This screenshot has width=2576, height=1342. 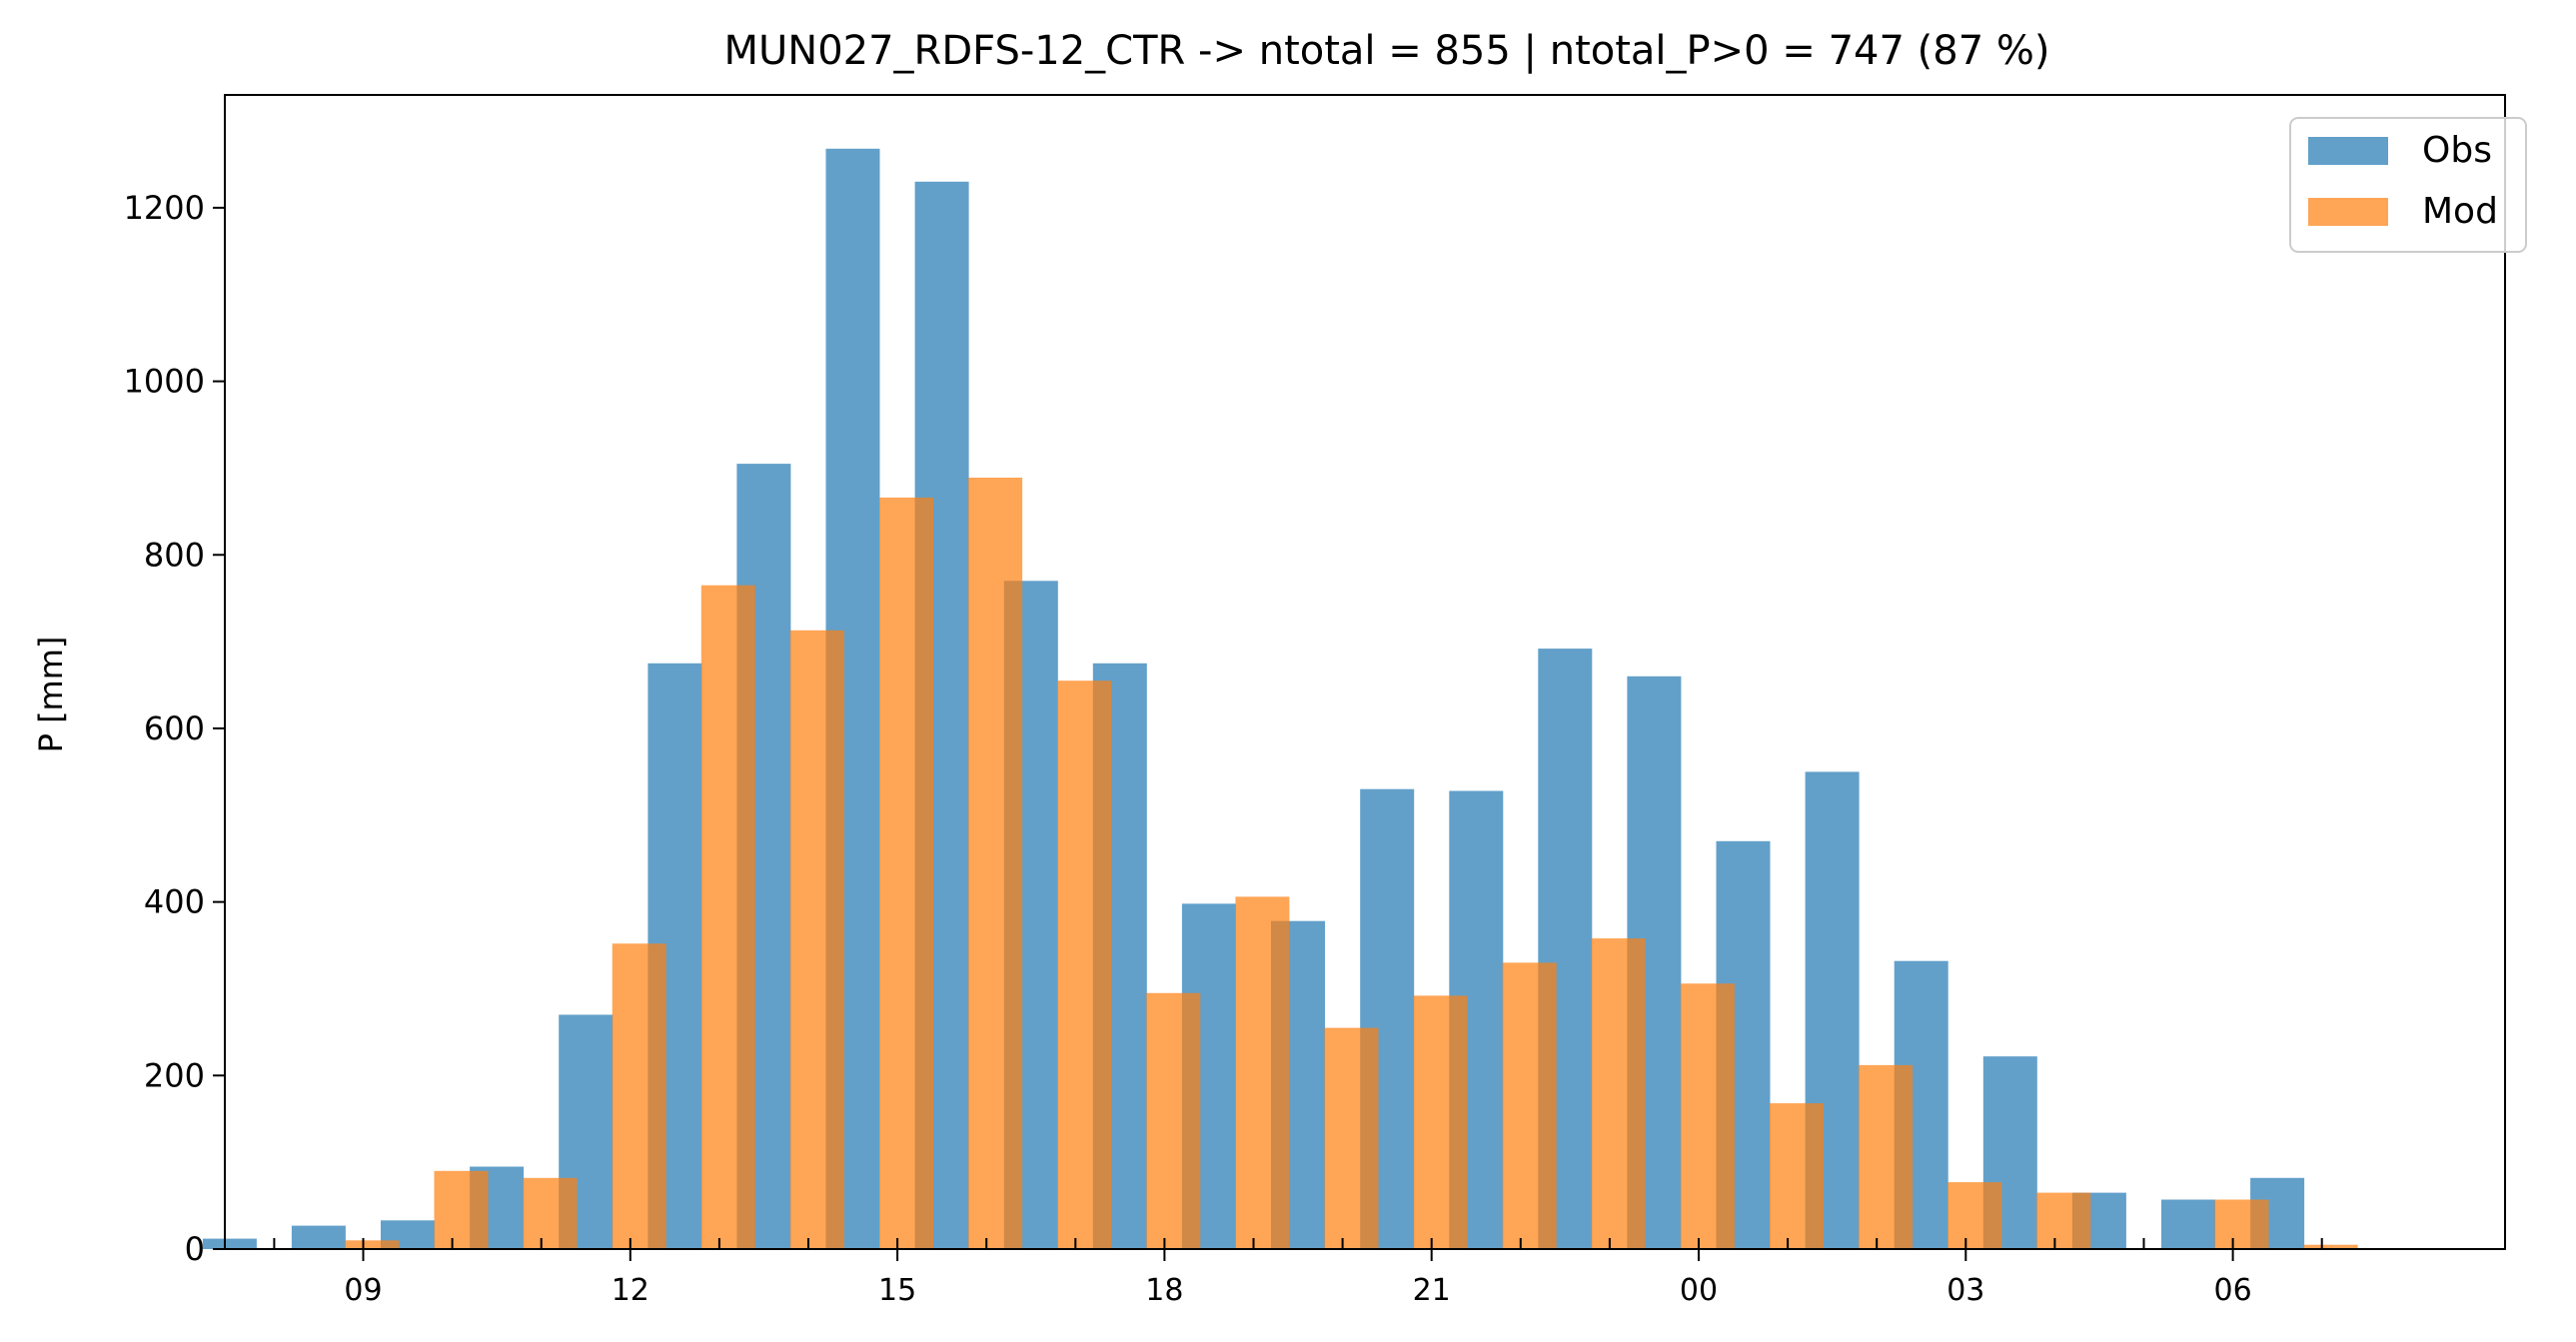 I want to click on x-axis: 09 12 15 18 21 00 03 06, so click(x=1298, y=1273).